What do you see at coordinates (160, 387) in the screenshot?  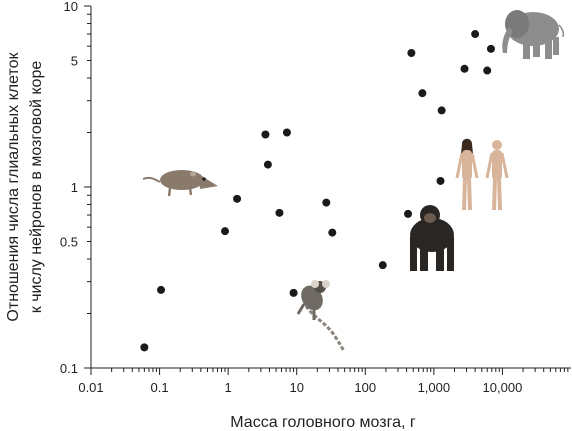 I see `x-tick-label: 0.1` at bounding box center [160, 387].